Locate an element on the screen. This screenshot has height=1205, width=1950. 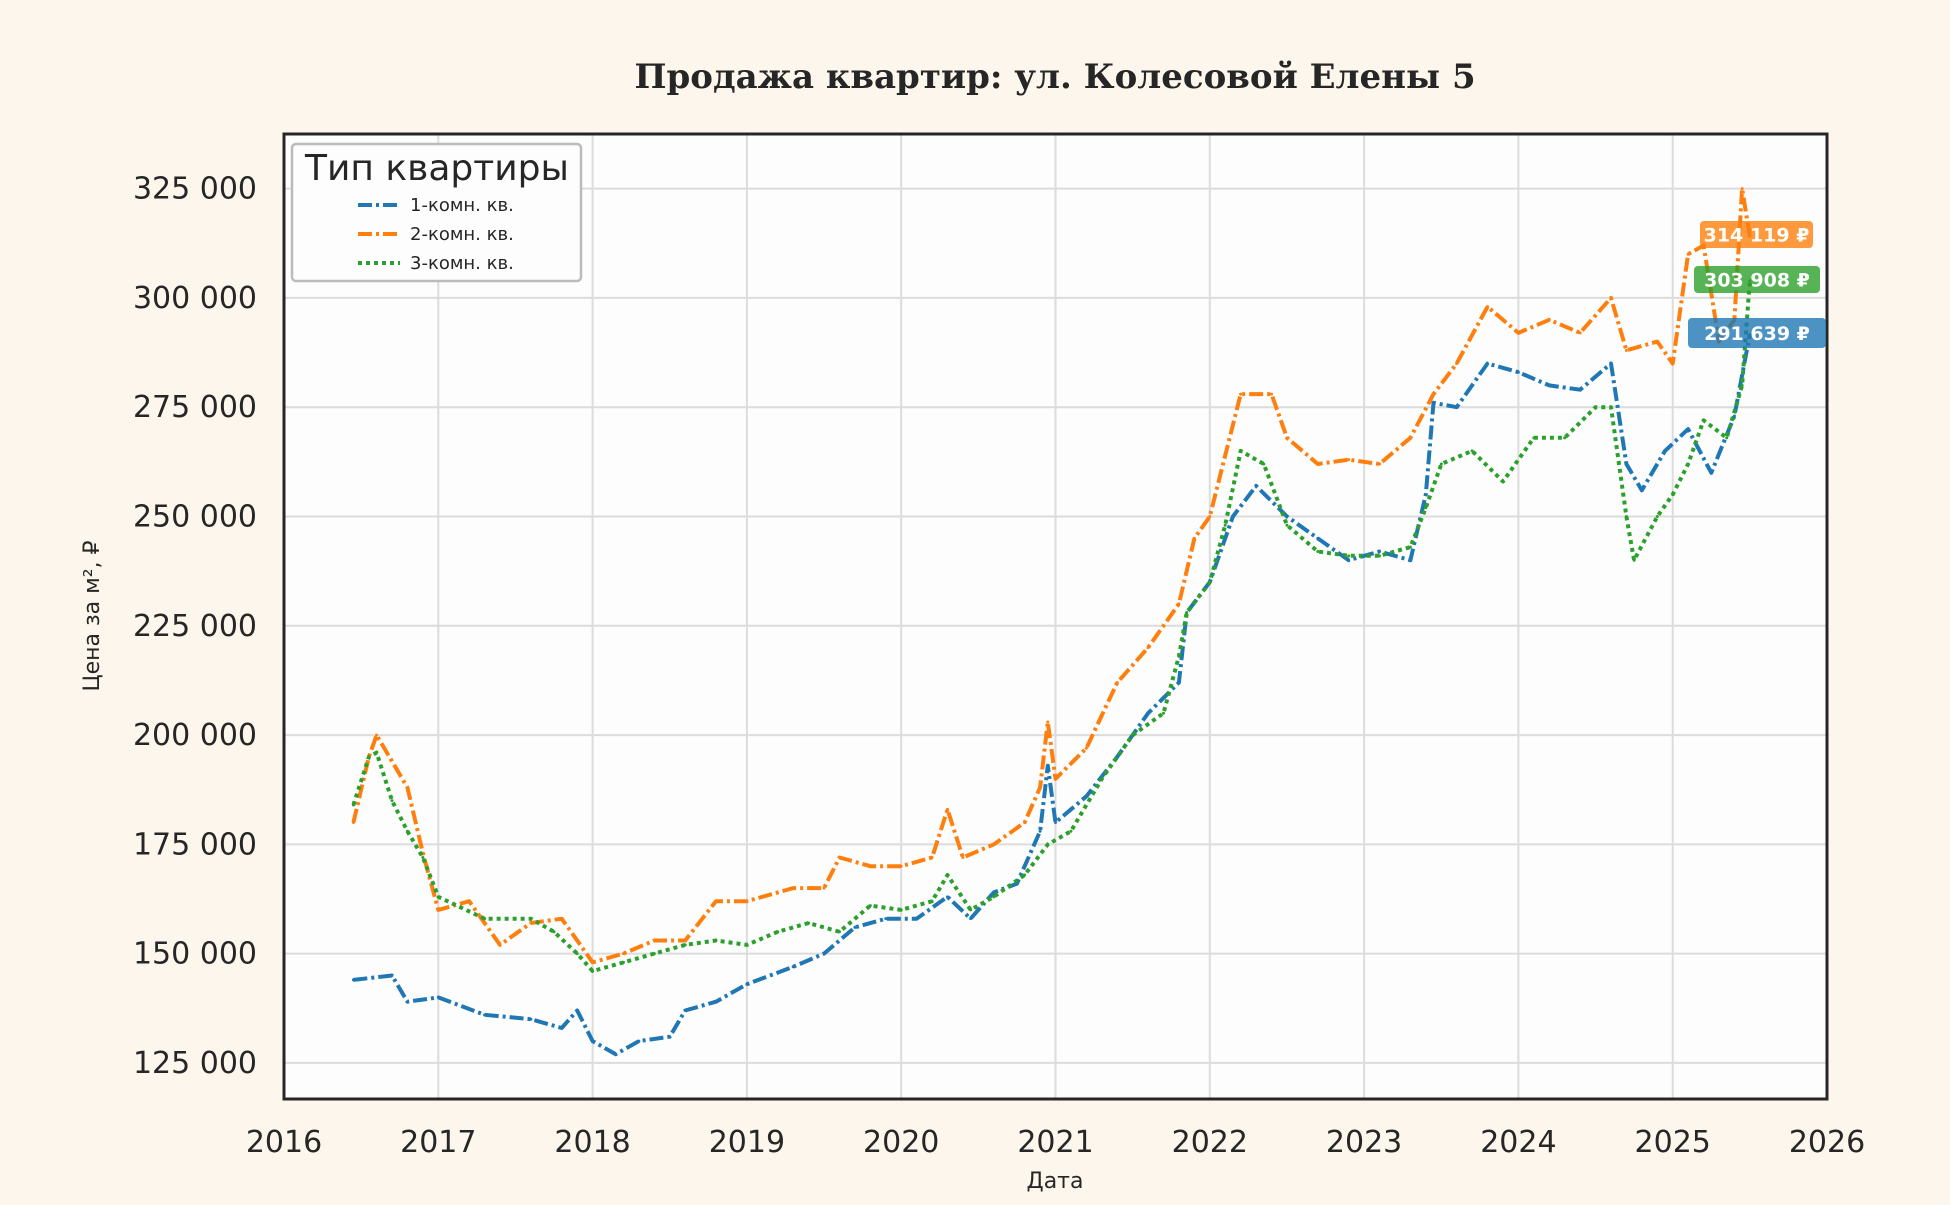
y-tick-label: 250 000 is located at coordinates (195, 517).